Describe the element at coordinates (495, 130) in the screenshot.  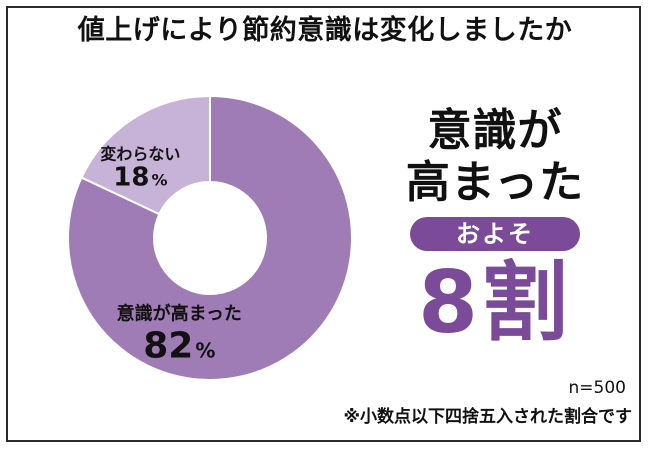
I see `callout-line-1: 意識が` at that location.